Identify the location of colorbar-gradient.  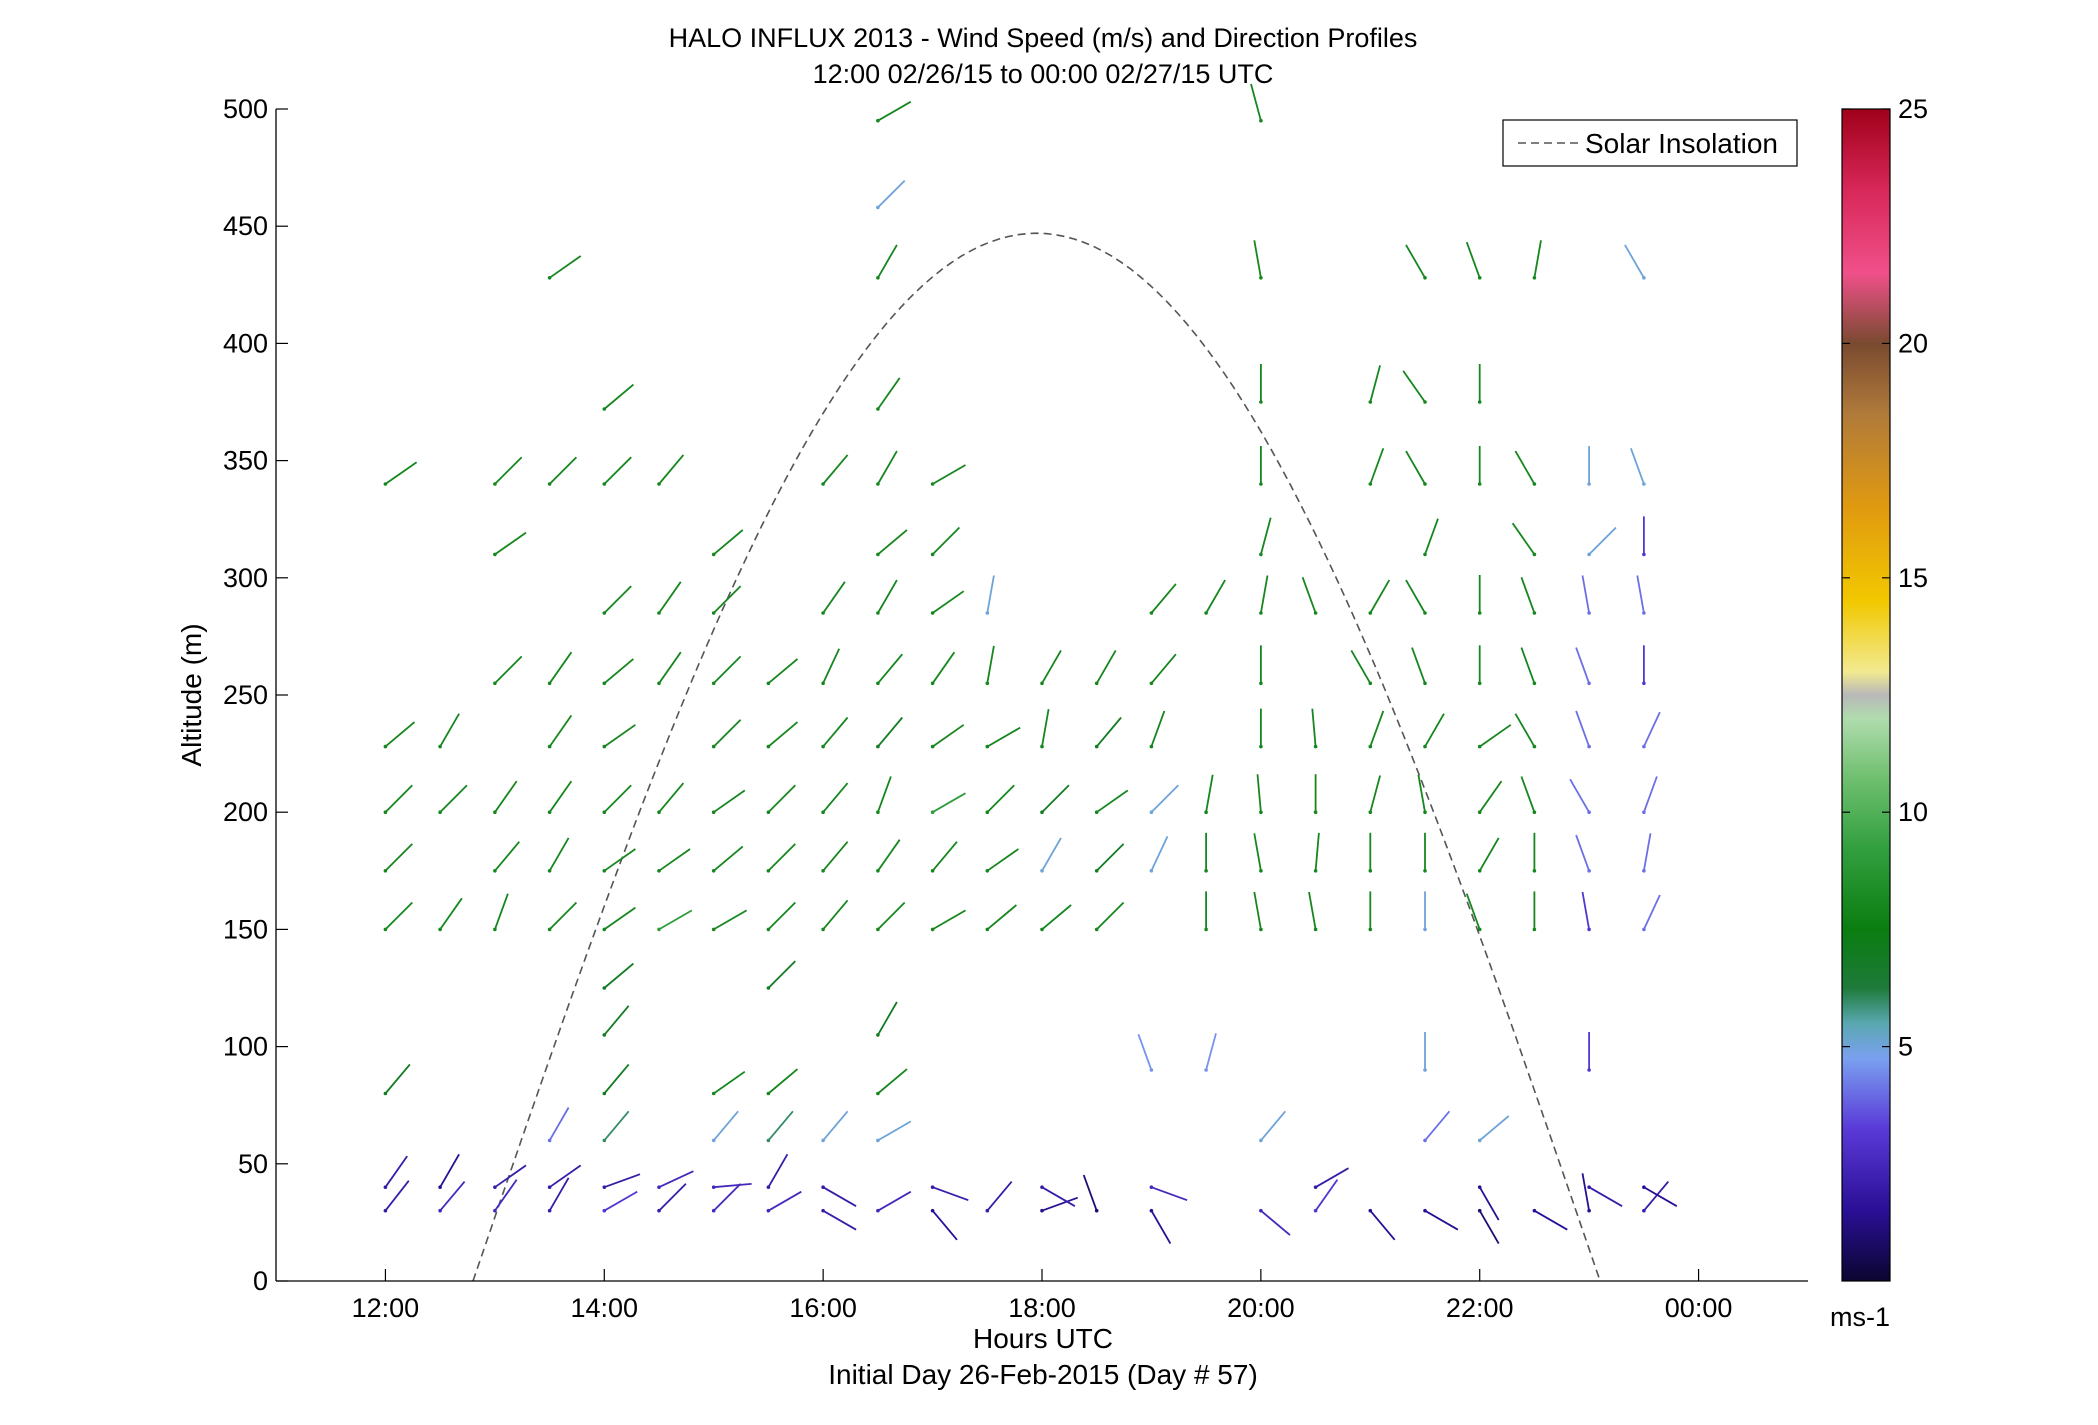
(1866, 695).